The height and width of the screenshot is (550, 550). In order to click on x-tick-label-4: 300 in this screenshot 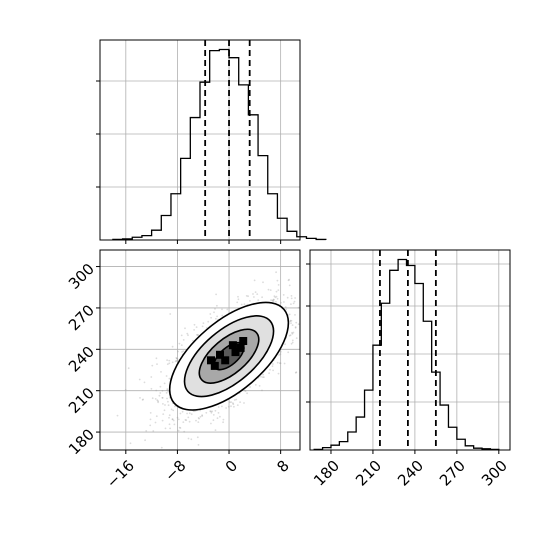, I will do `click(494, 473)`.